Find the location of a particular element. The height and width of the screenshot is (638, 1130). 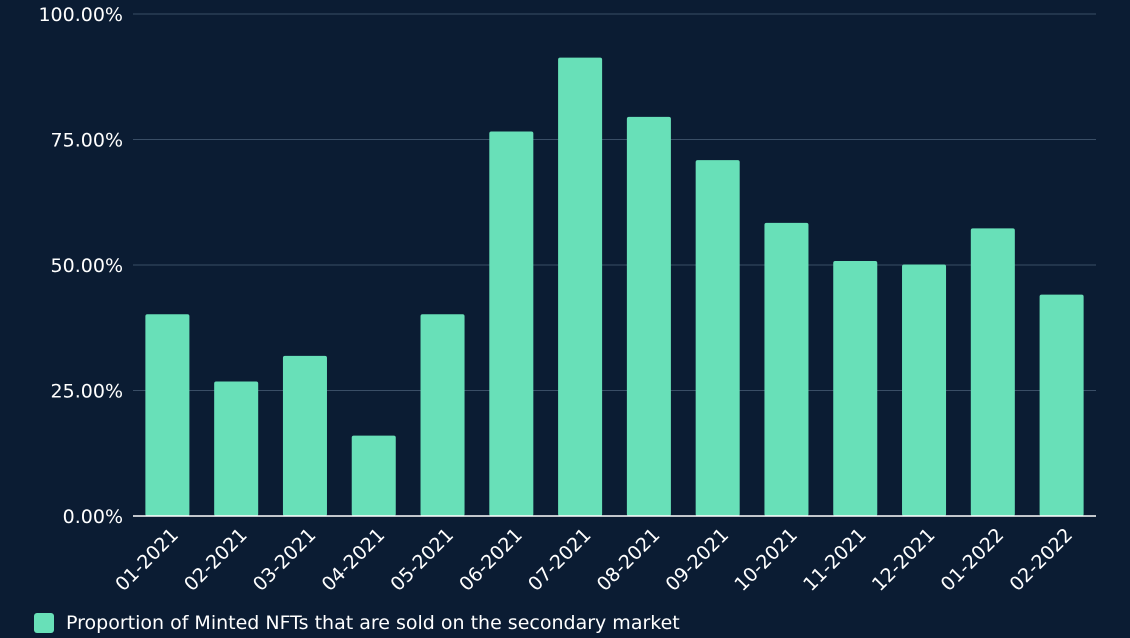

x-tick-label: 05-2021 is located at coordinates (422, 560).